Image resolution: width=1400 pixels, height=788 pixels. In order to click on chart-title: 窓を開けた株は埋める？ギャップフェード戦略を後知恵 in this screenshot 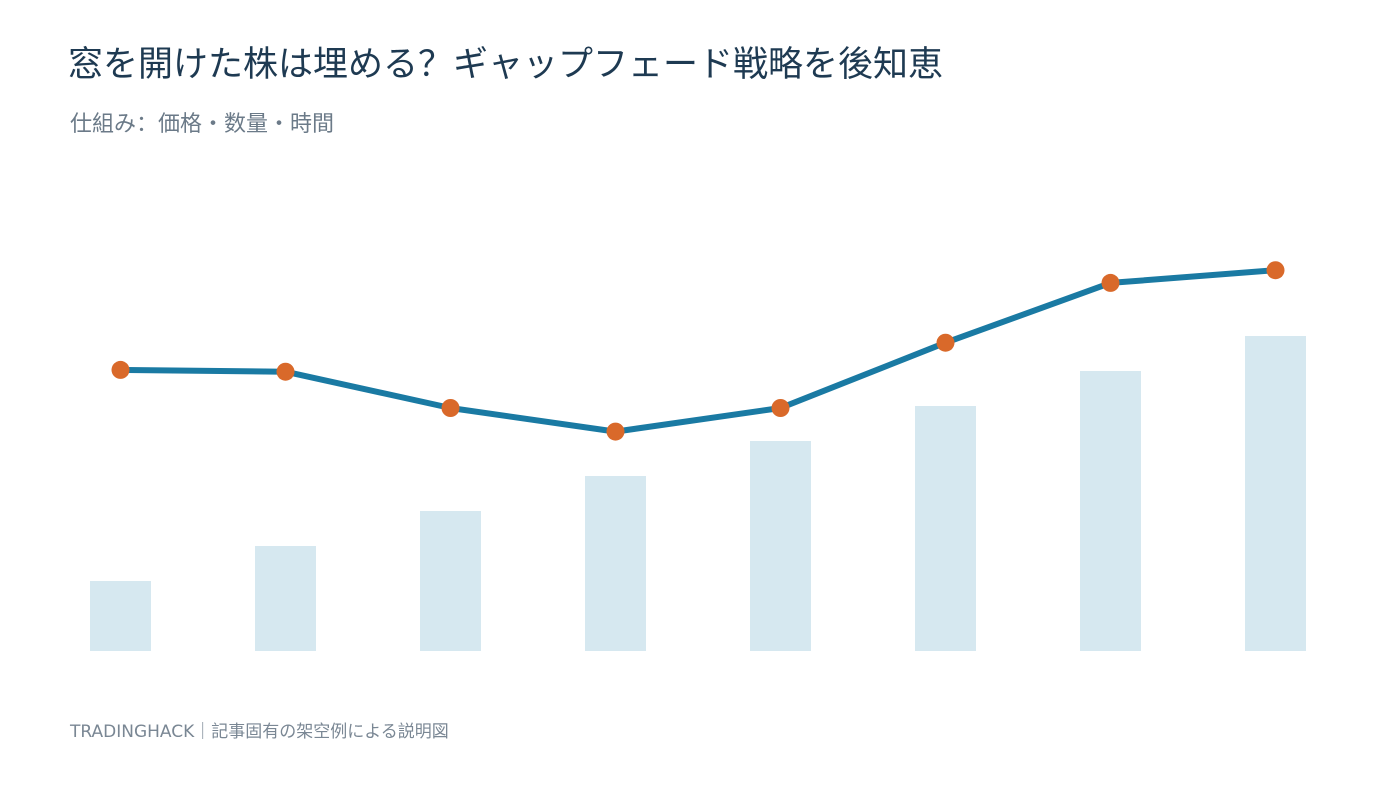, I will do `click(506, 65)`.